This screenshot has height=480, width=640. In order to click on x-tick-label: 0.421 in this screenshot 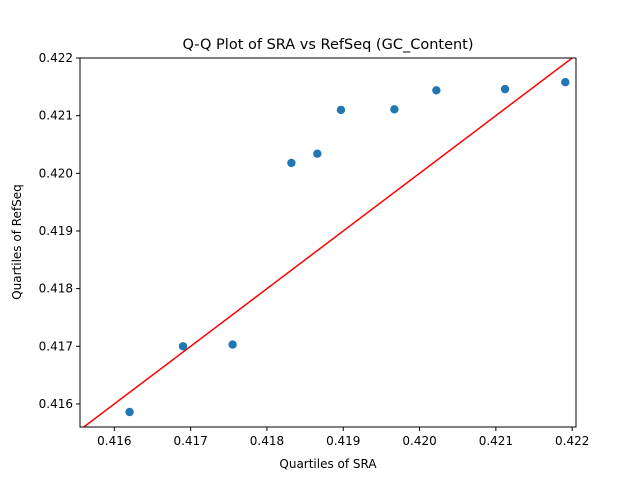, I will do `click(496, 441)`.